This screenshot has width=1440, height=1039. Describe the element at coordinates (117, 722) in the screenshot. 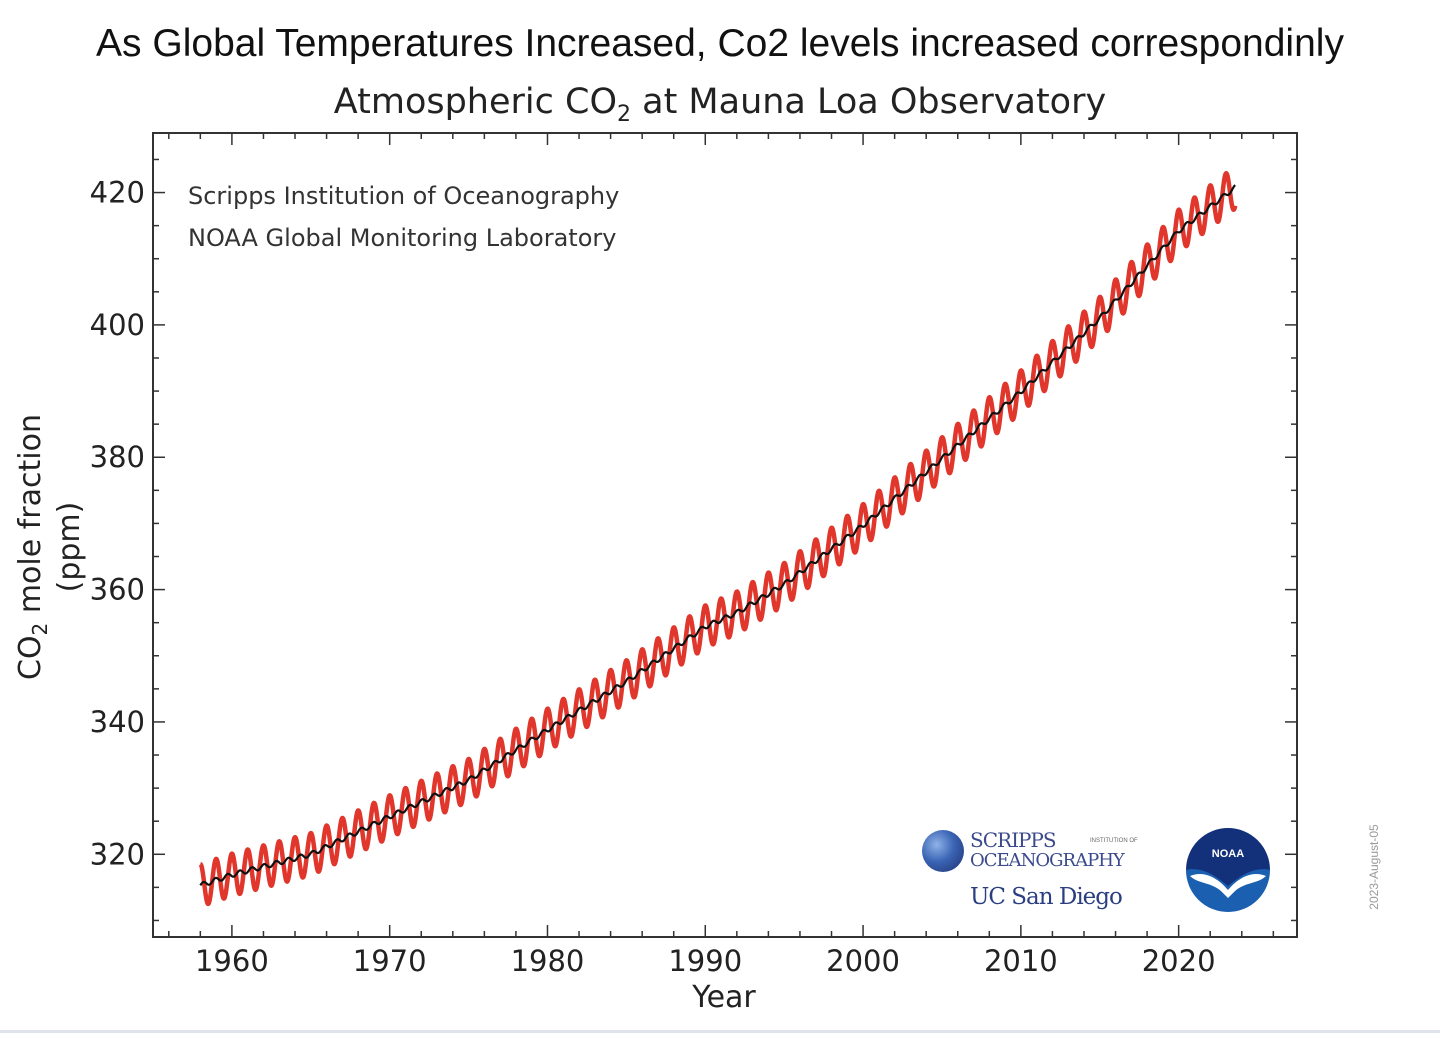

I see `y-tick-label: 340` at that location.